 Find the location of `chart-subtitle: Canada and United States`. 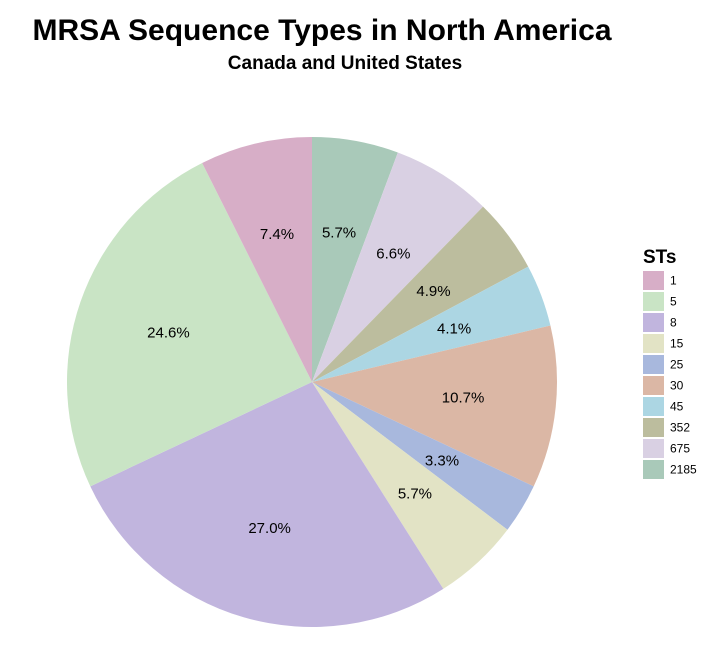

chart-subtitle: Canada and United States is located at coordinates (345, 63).